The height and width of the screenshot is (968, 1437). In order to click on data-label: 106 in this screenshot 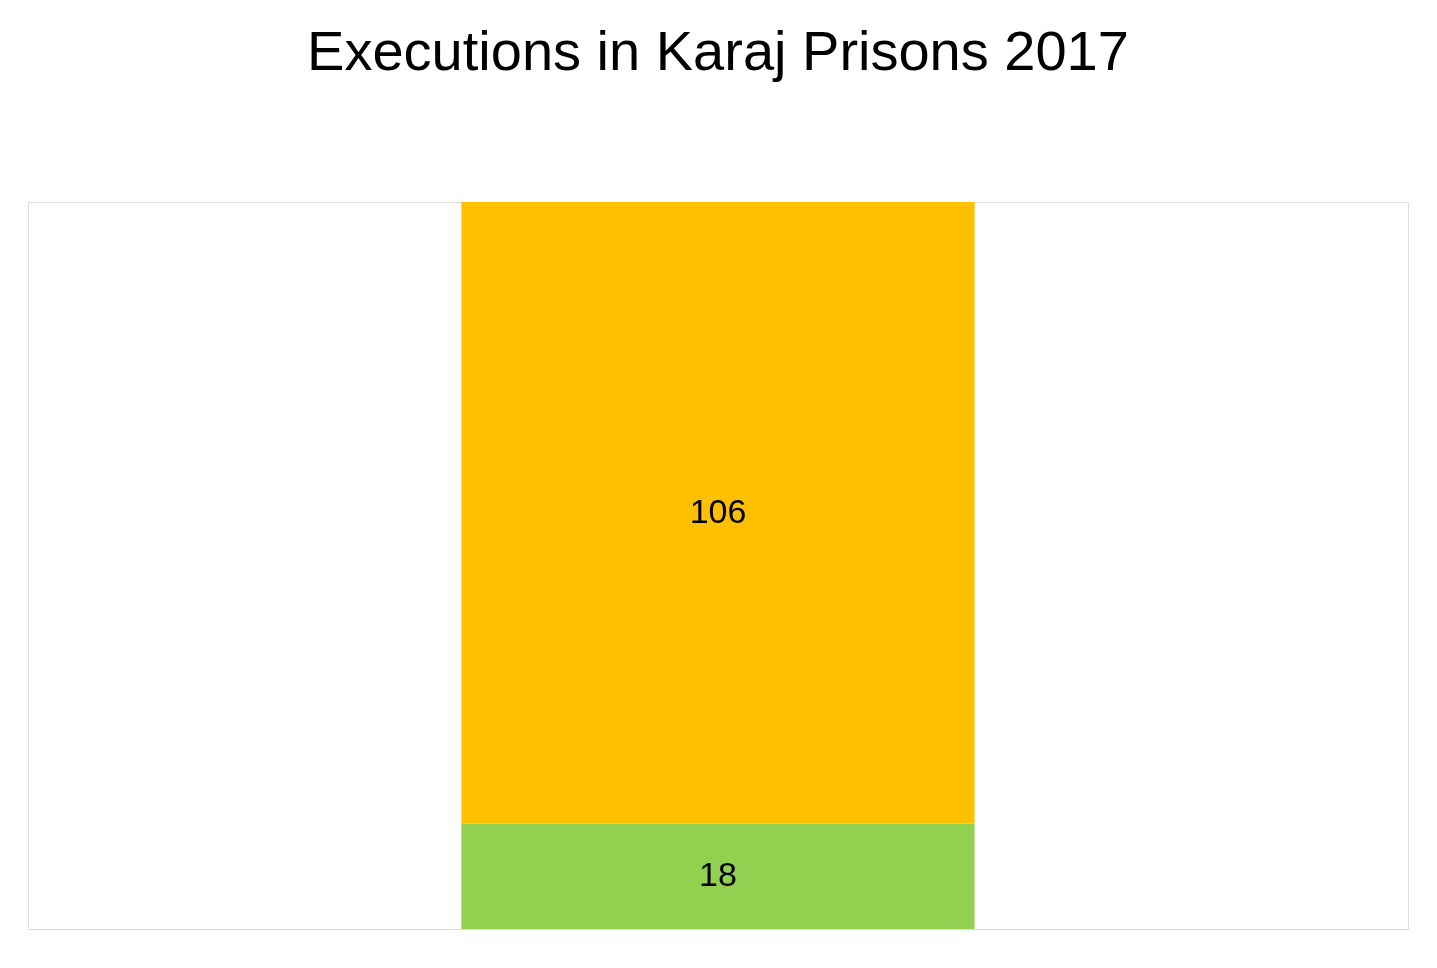, I will do `click(718, 510)`.